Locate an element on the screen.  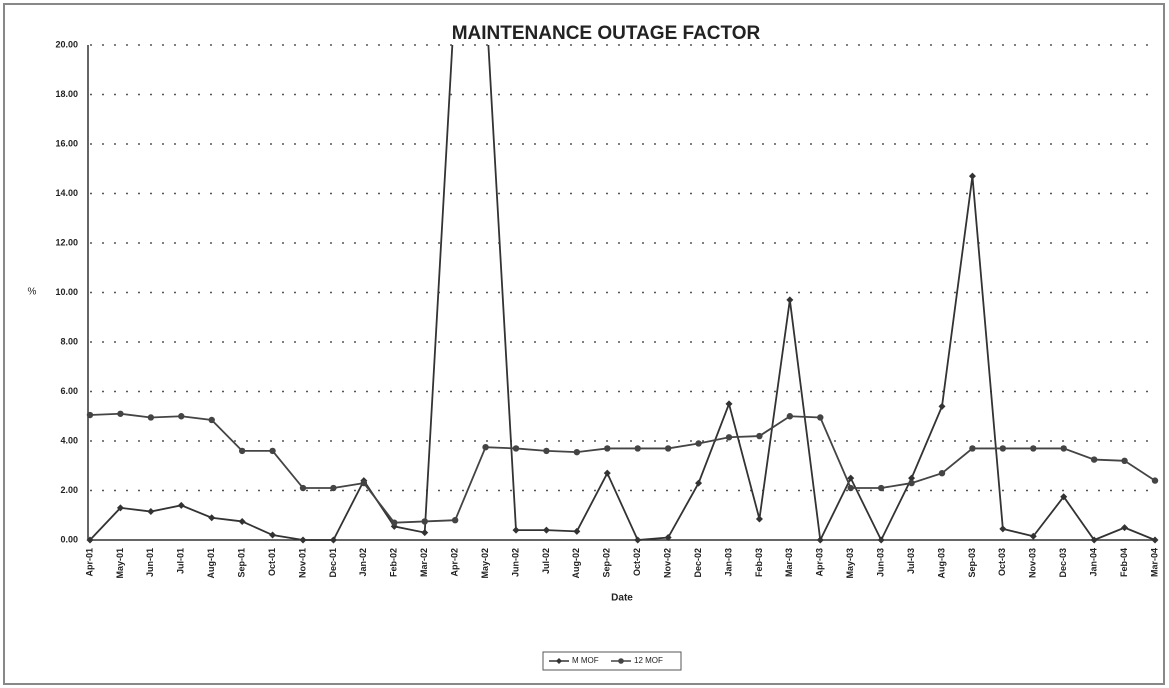
x-tick-label: Aug-02 is located at coordinates (576, 563).